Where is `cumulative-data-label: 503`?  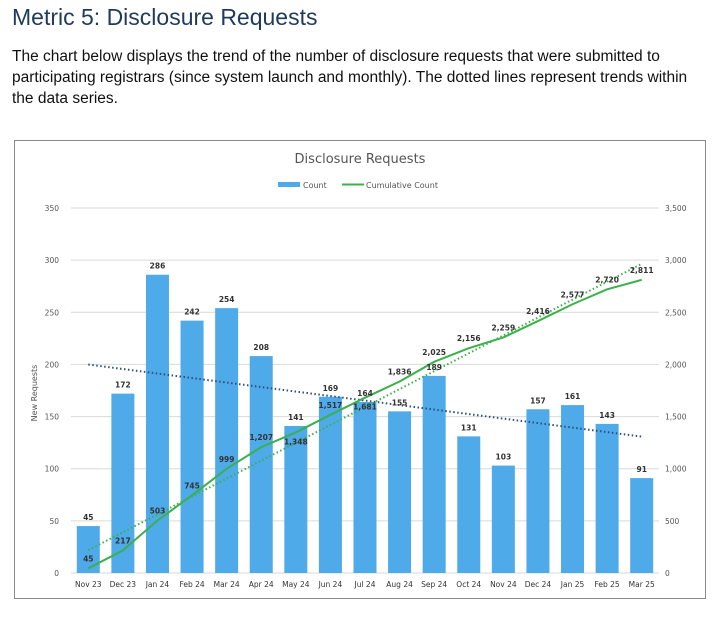
cumulative-data-label: 503 is located at coordinates (158, 511).